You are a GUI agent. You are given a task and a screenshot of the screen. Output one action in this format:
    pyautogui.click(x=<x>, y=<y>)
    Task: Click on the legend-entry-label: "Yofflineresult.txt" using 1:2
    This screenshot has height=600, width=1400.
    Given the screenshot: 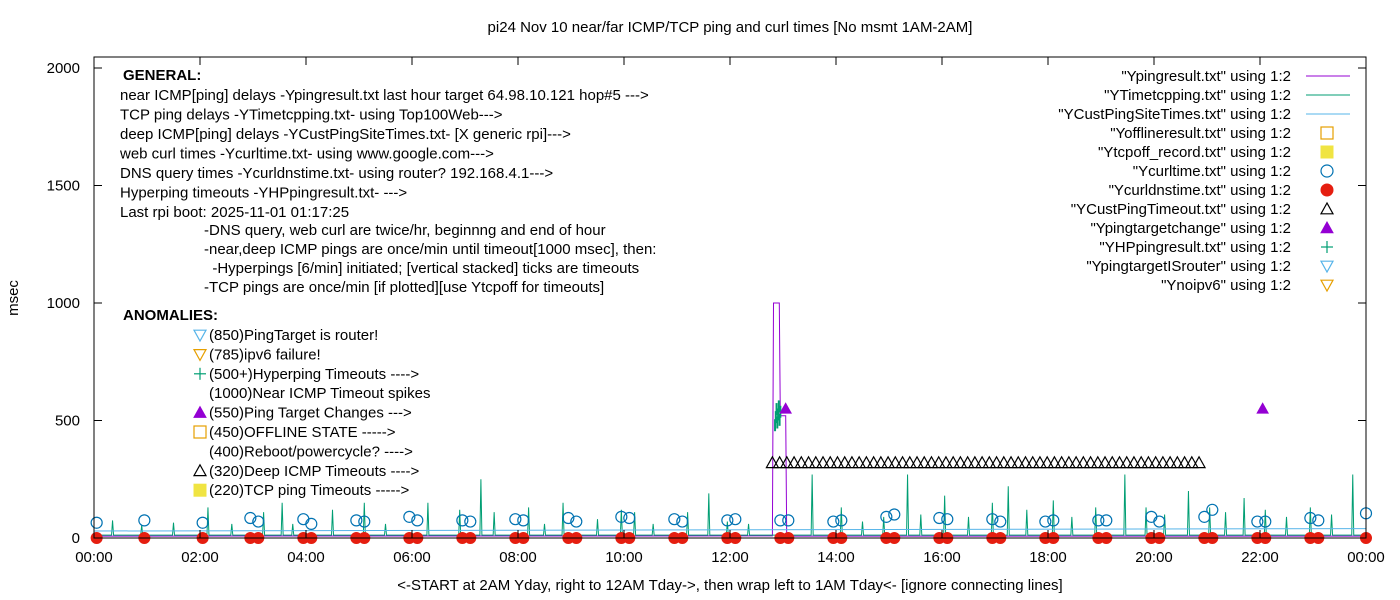 What is the action you would take?
    pyautogui.click(x=1200, y=133)
    